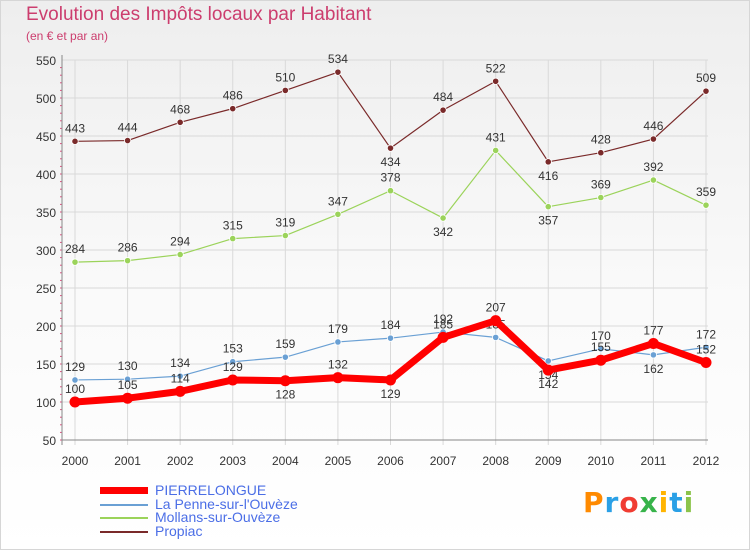  I want to click on chart-subtitle: (en € et par an), so click(67, 36).